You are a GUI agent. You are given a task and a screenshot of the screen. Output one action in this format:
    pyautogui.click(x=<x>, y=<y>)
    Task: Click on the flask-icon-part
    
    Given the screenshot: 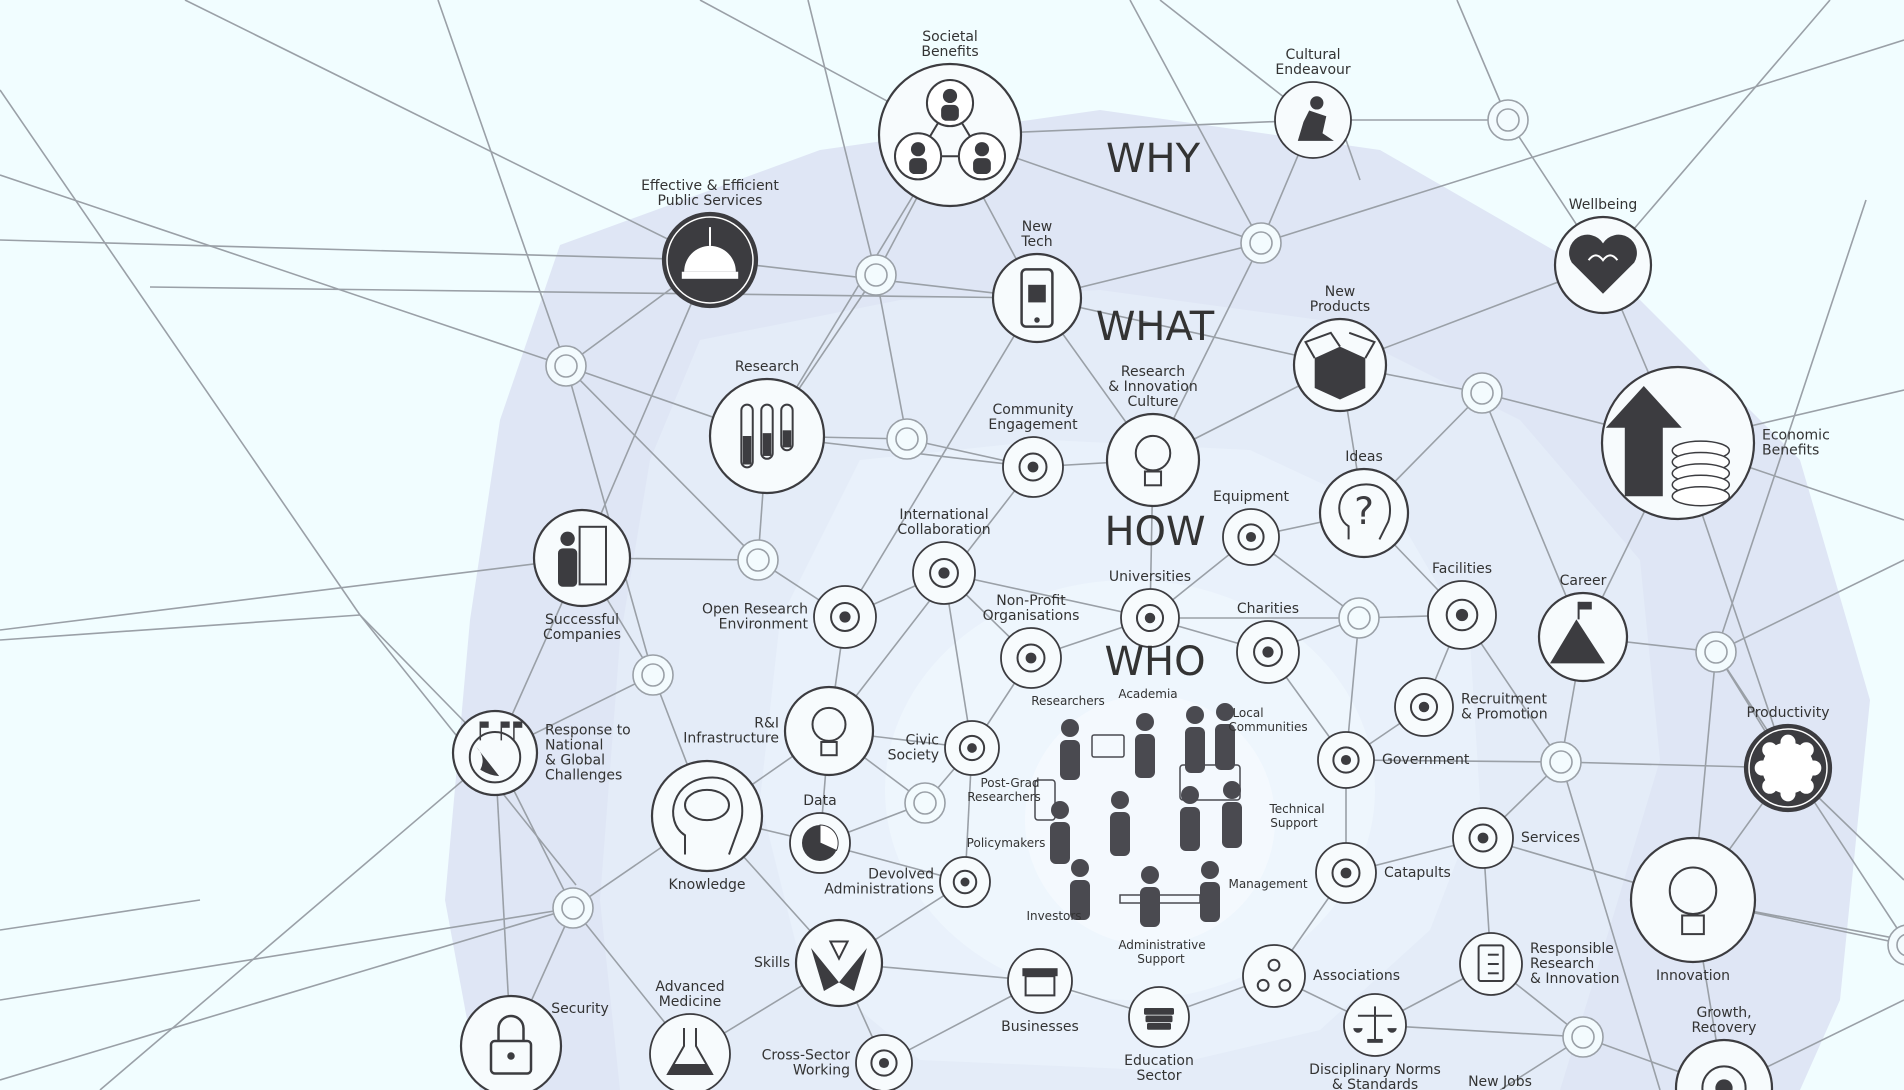 What is the action you would take?
    pyautogui.click(x=690, y=1069)
    